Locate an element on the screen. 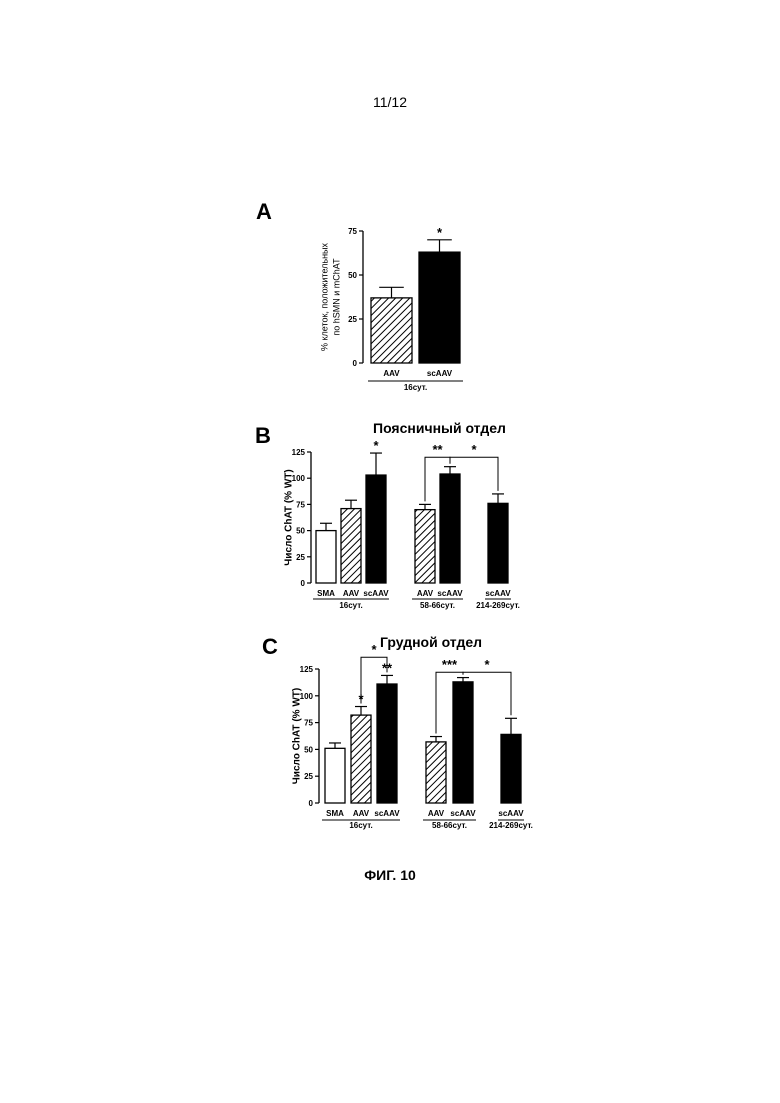  y-tick-label: 125 is located at coordinates (307, 669).